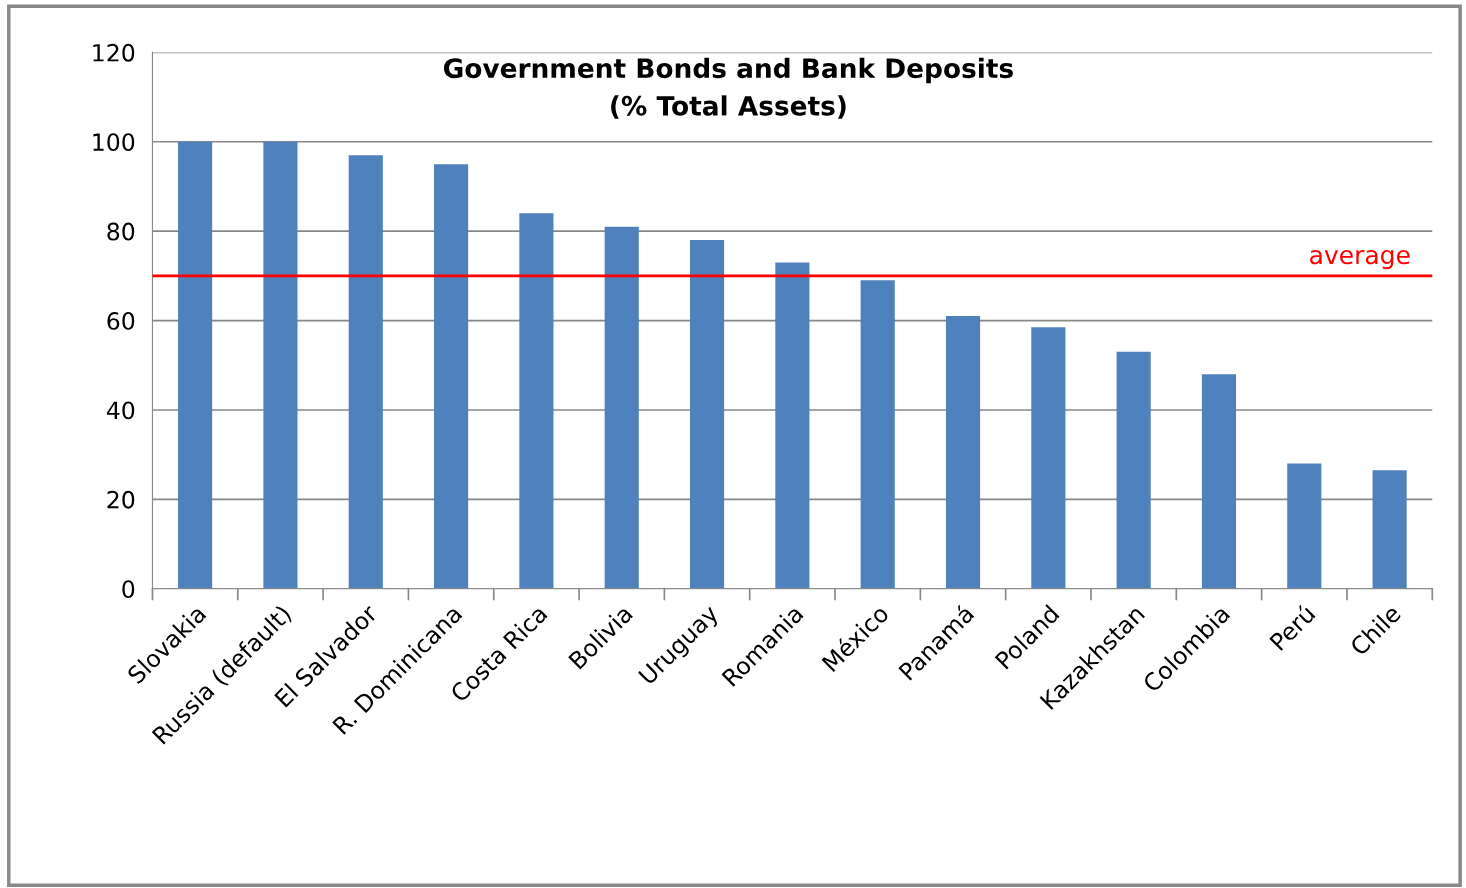 The height and width of the screenshot is (888, 1466). I want to click on y-tick-label: 120, so click(114, 52).